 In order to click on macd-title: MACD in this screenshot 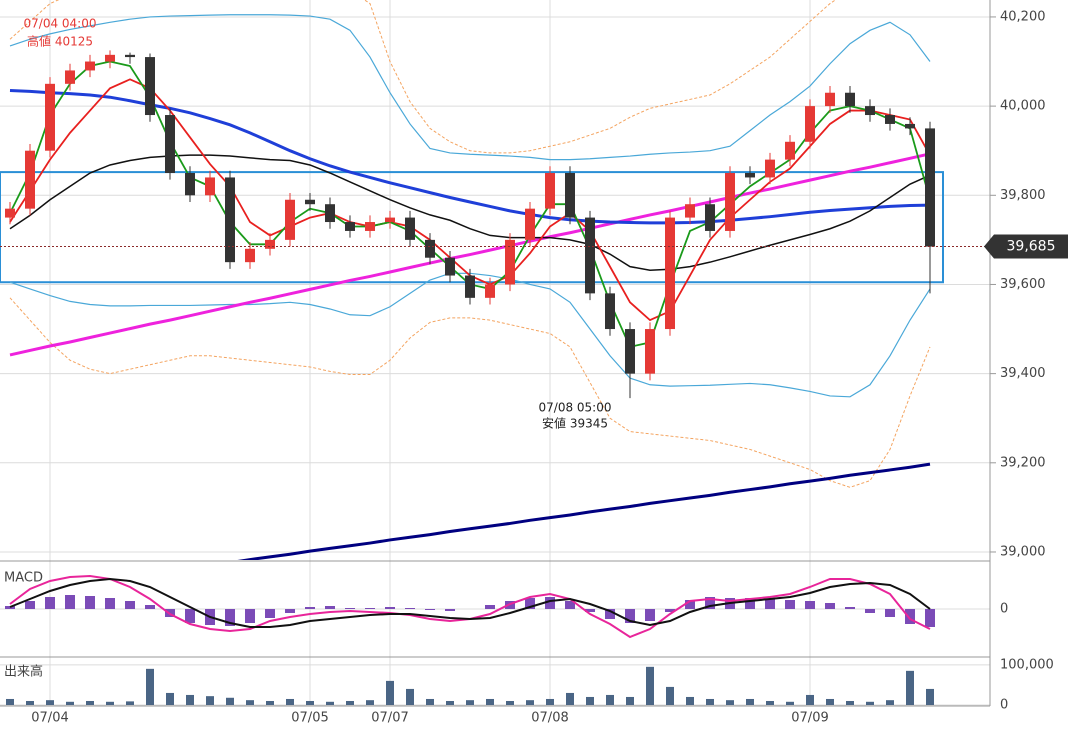, I will do `click(23, 578)`.